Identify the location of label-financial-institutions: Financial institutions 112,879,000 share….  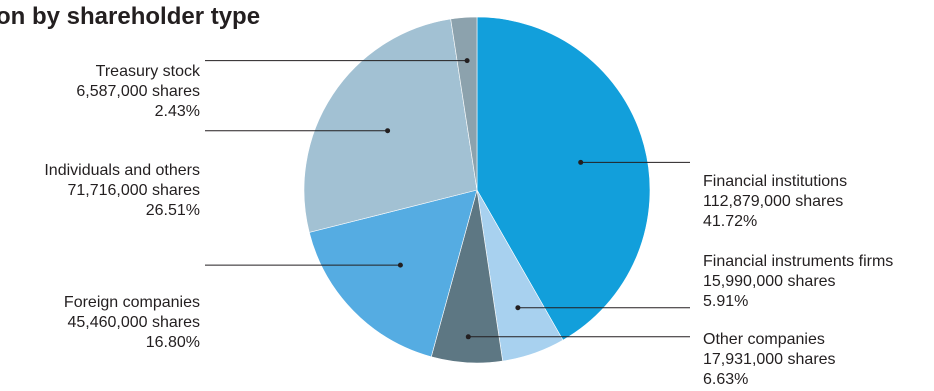
(775, 202).